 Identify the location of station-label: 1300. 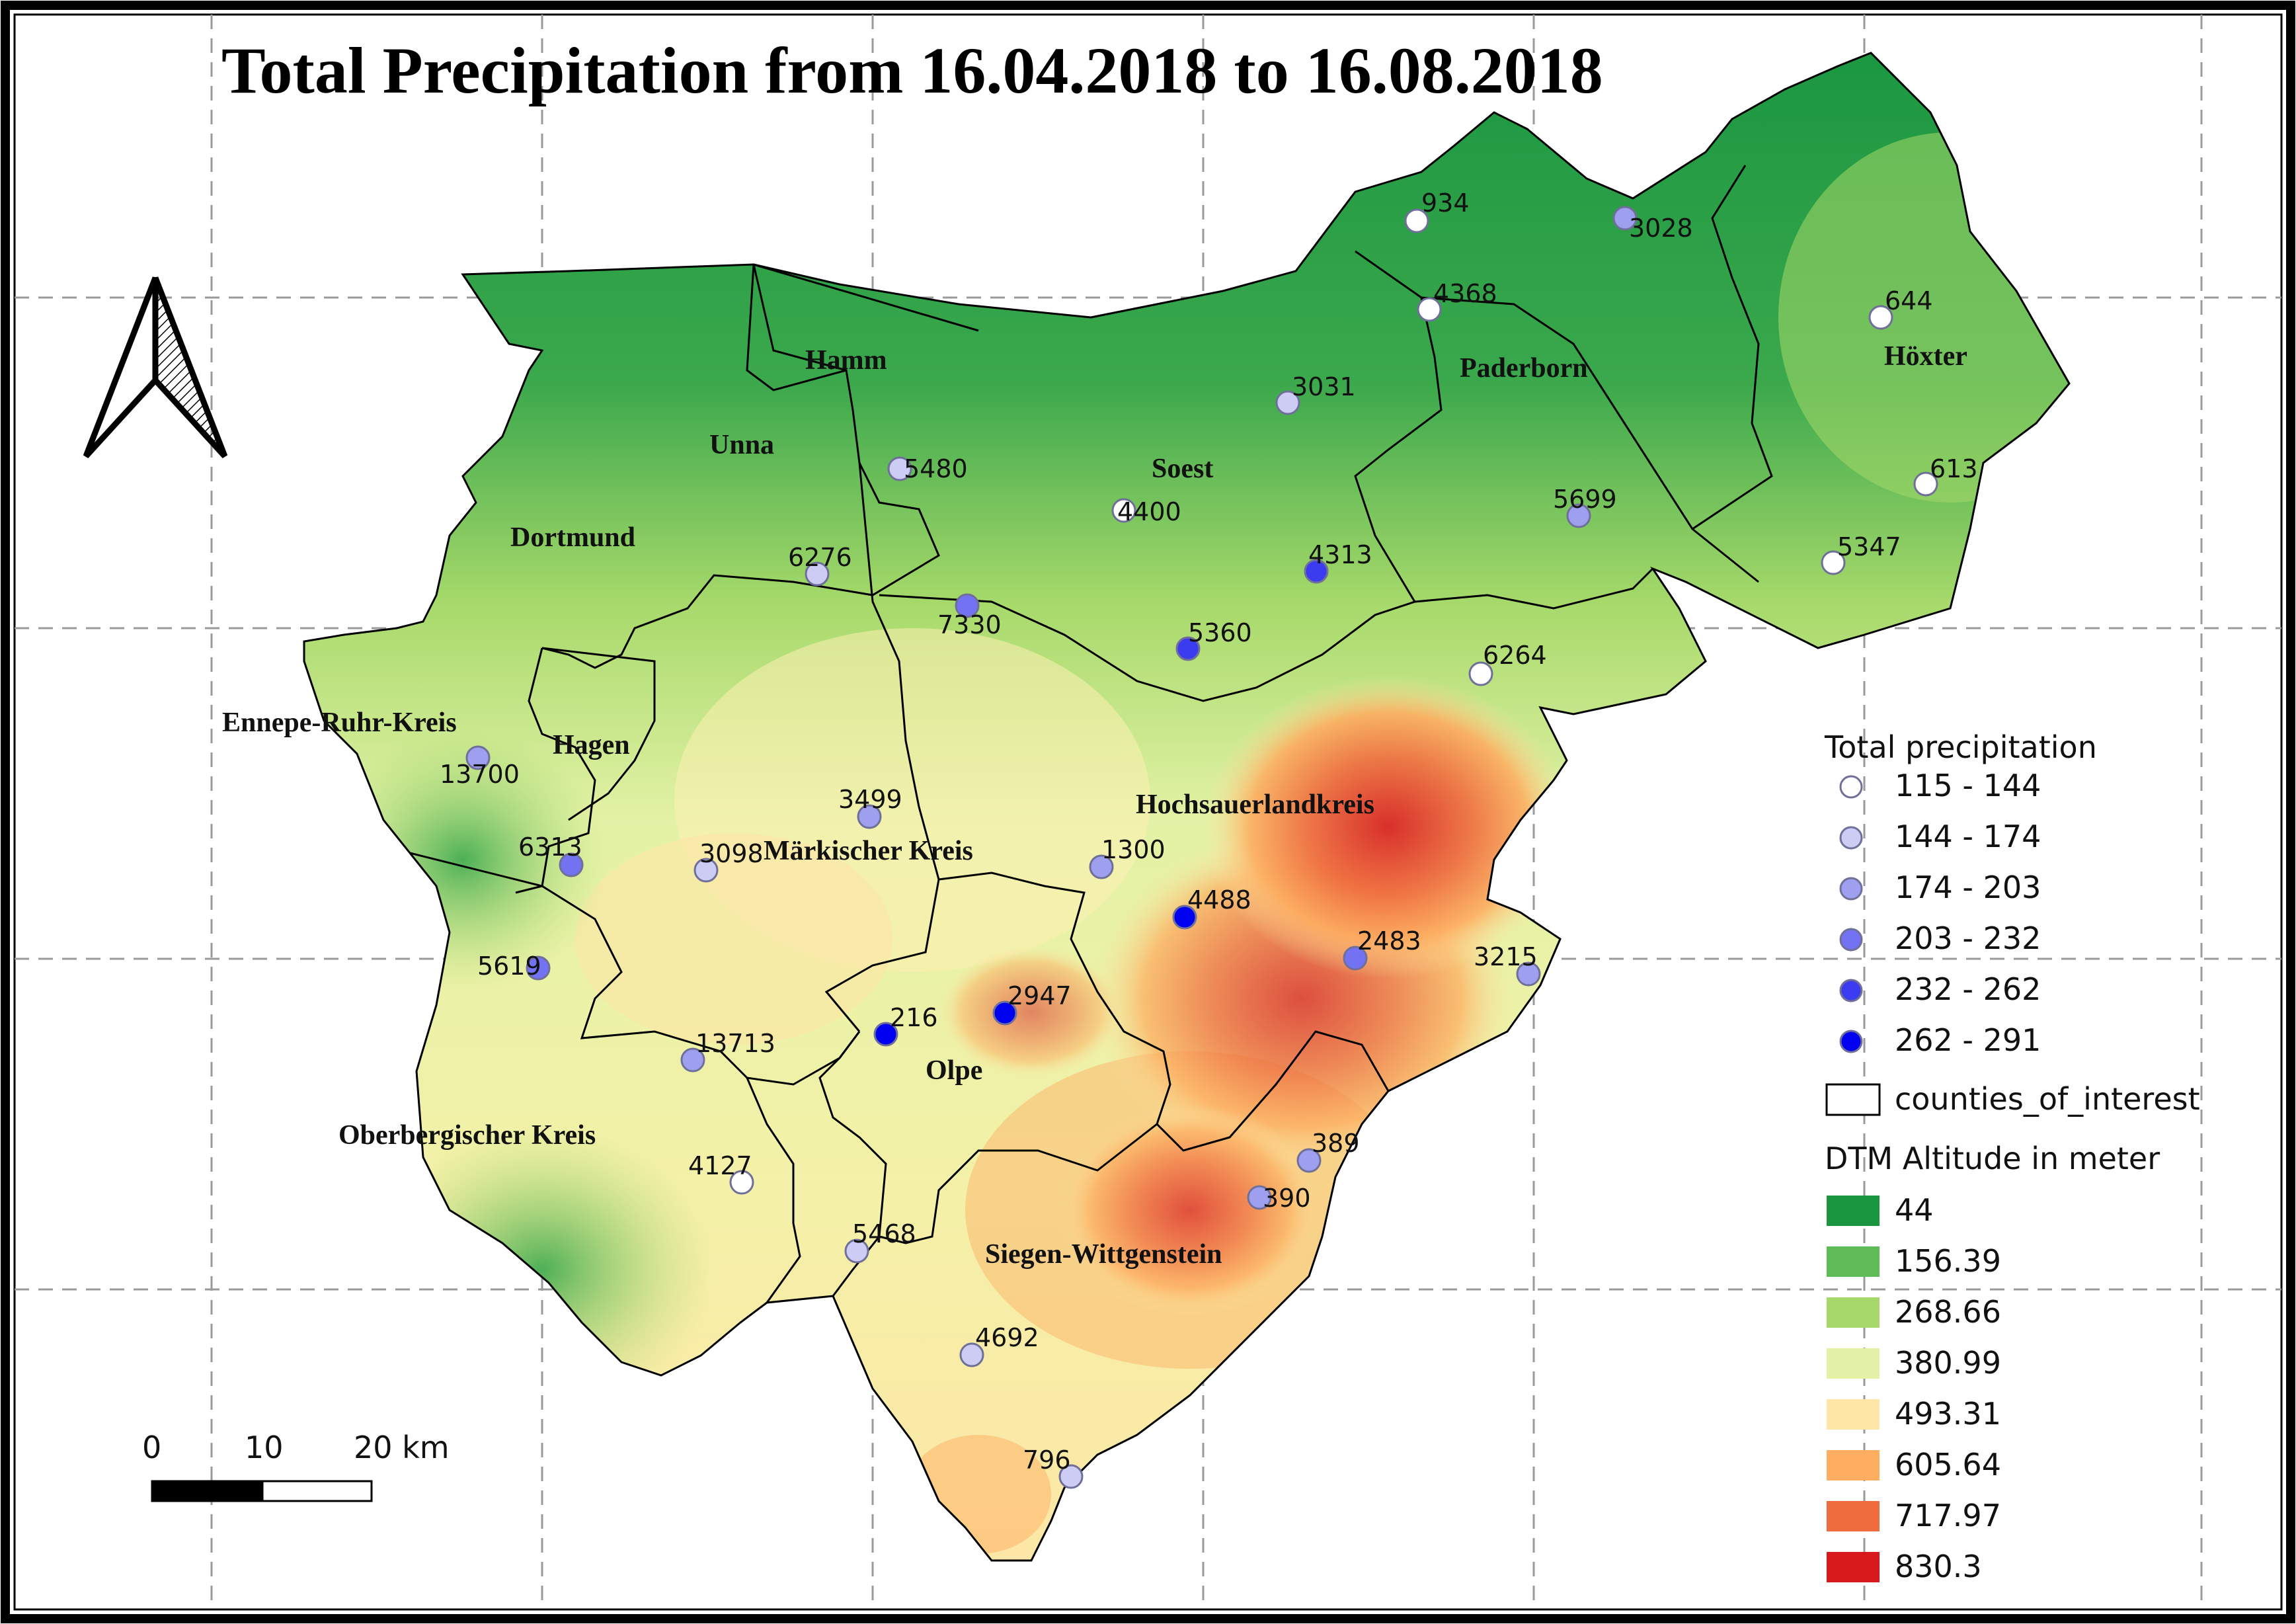
(1134, 849).